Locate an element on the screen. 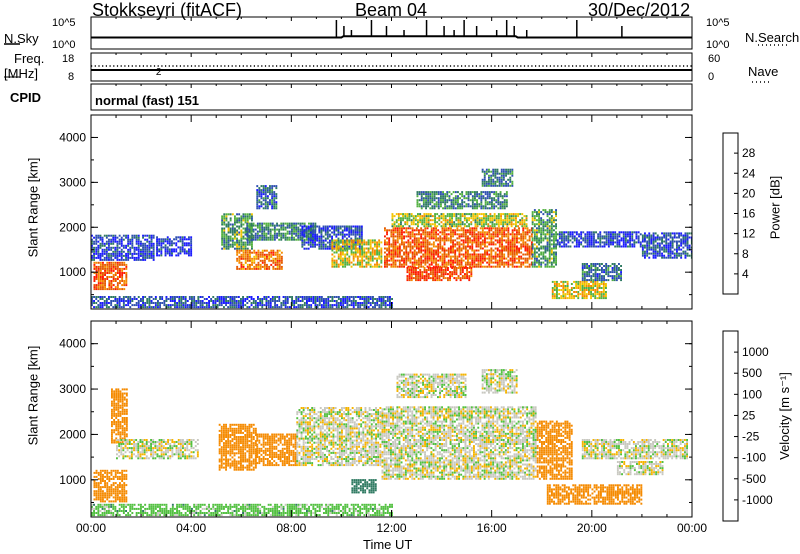  nsearch-label: N.Search is located at coordinates (772, 37).